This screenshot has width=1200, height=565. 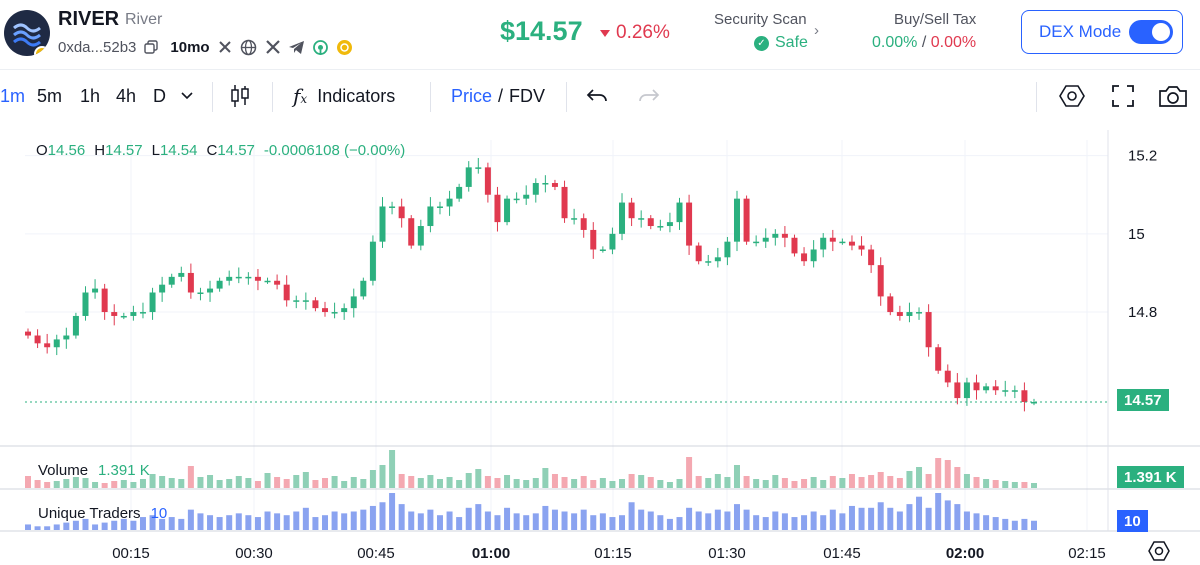 What do you see at coordinates (816, 30) in the screenshot?
I see `chevron-right-icon: ›` at bounding box center [816, 30].